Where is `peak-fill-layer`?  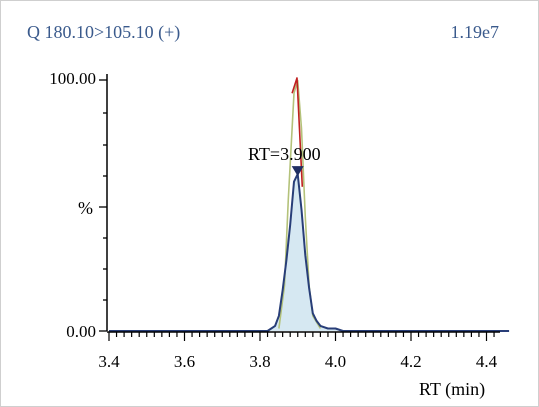
peak-fill-layer is located at coordinates (305, 252).